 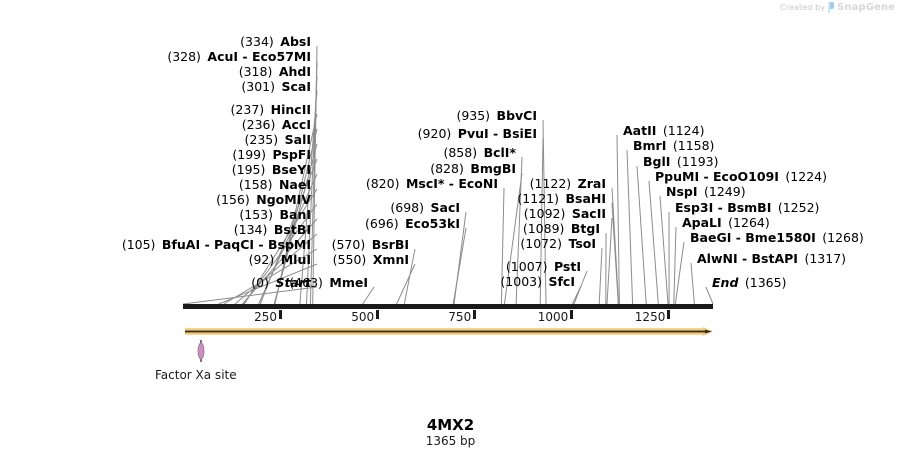 I want to click on enzyme-position: (920), so click(x=434, y=133).